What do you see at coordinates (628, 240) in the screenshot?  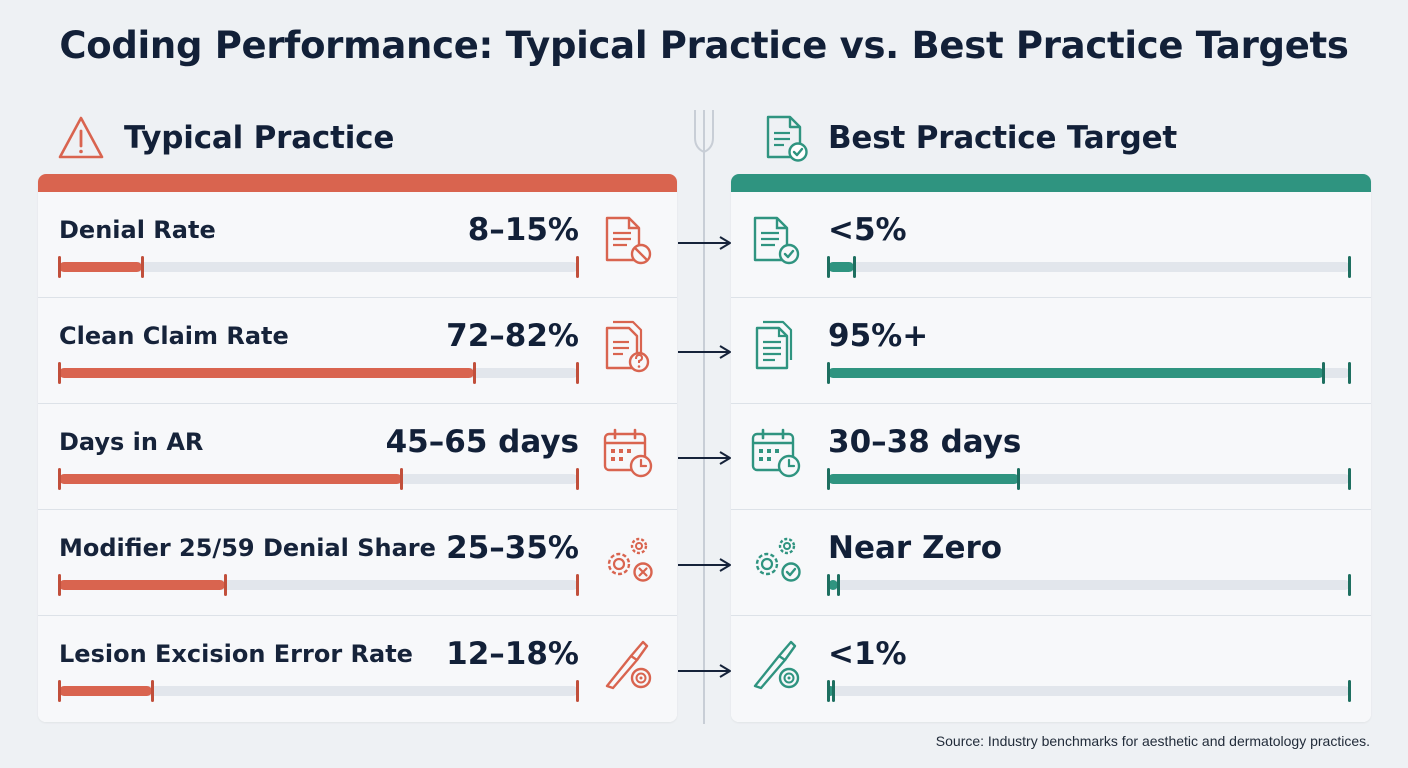 I see `document-prohibited-icon` at bounding box center [628, 240].